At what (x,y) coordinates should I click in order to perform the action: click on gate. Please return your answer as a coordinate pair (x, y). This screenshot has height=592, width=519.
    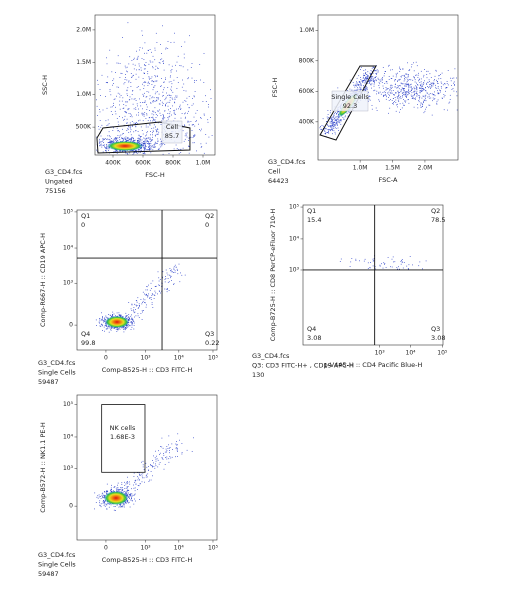
    Looking at the image, I should click on (143, 137).